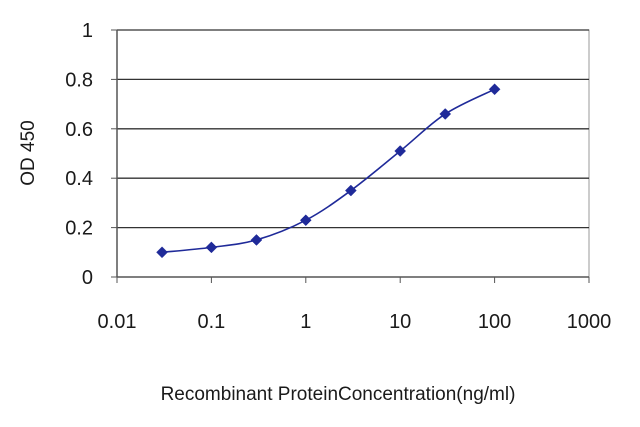 The height and width of the screenshot is (427, 640). I want to click on y-tick-label-3: 0.6, so click(79, 130).